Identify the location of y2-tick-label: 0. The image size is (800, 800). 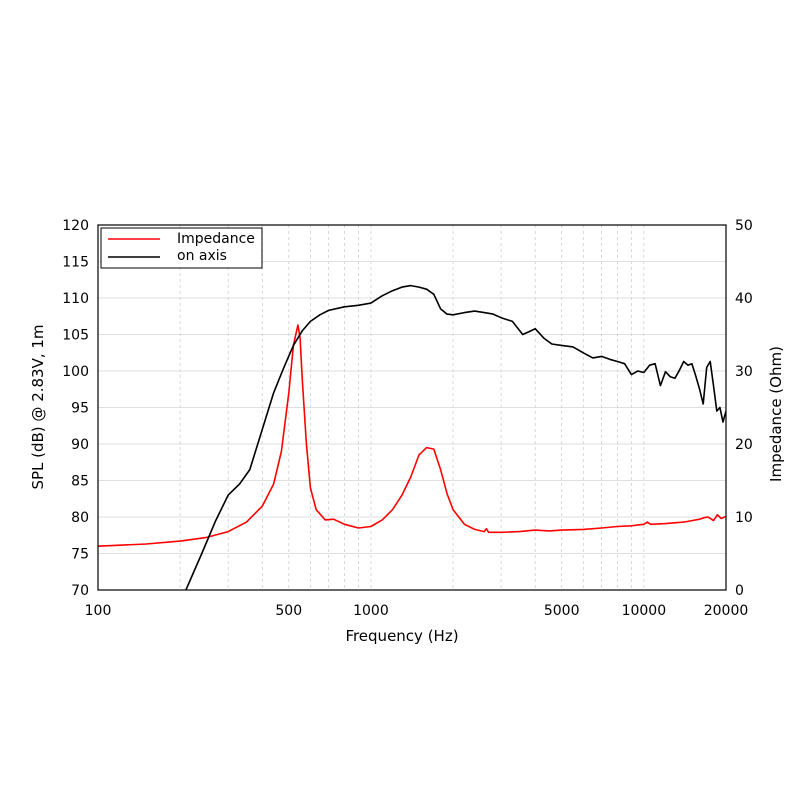
(739, 591).